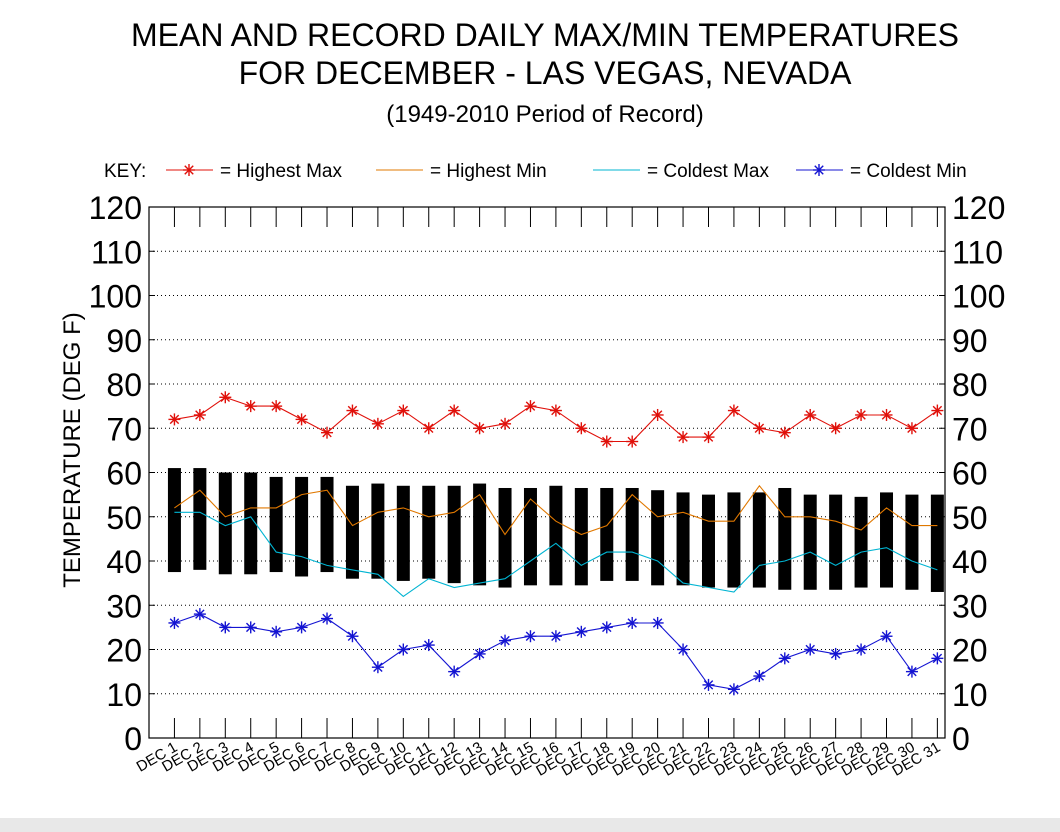 Image resolution: width=1060 pixels, height=832 pixels. I want to click on y-tick-label-left-80: 80, so click(124, 385).